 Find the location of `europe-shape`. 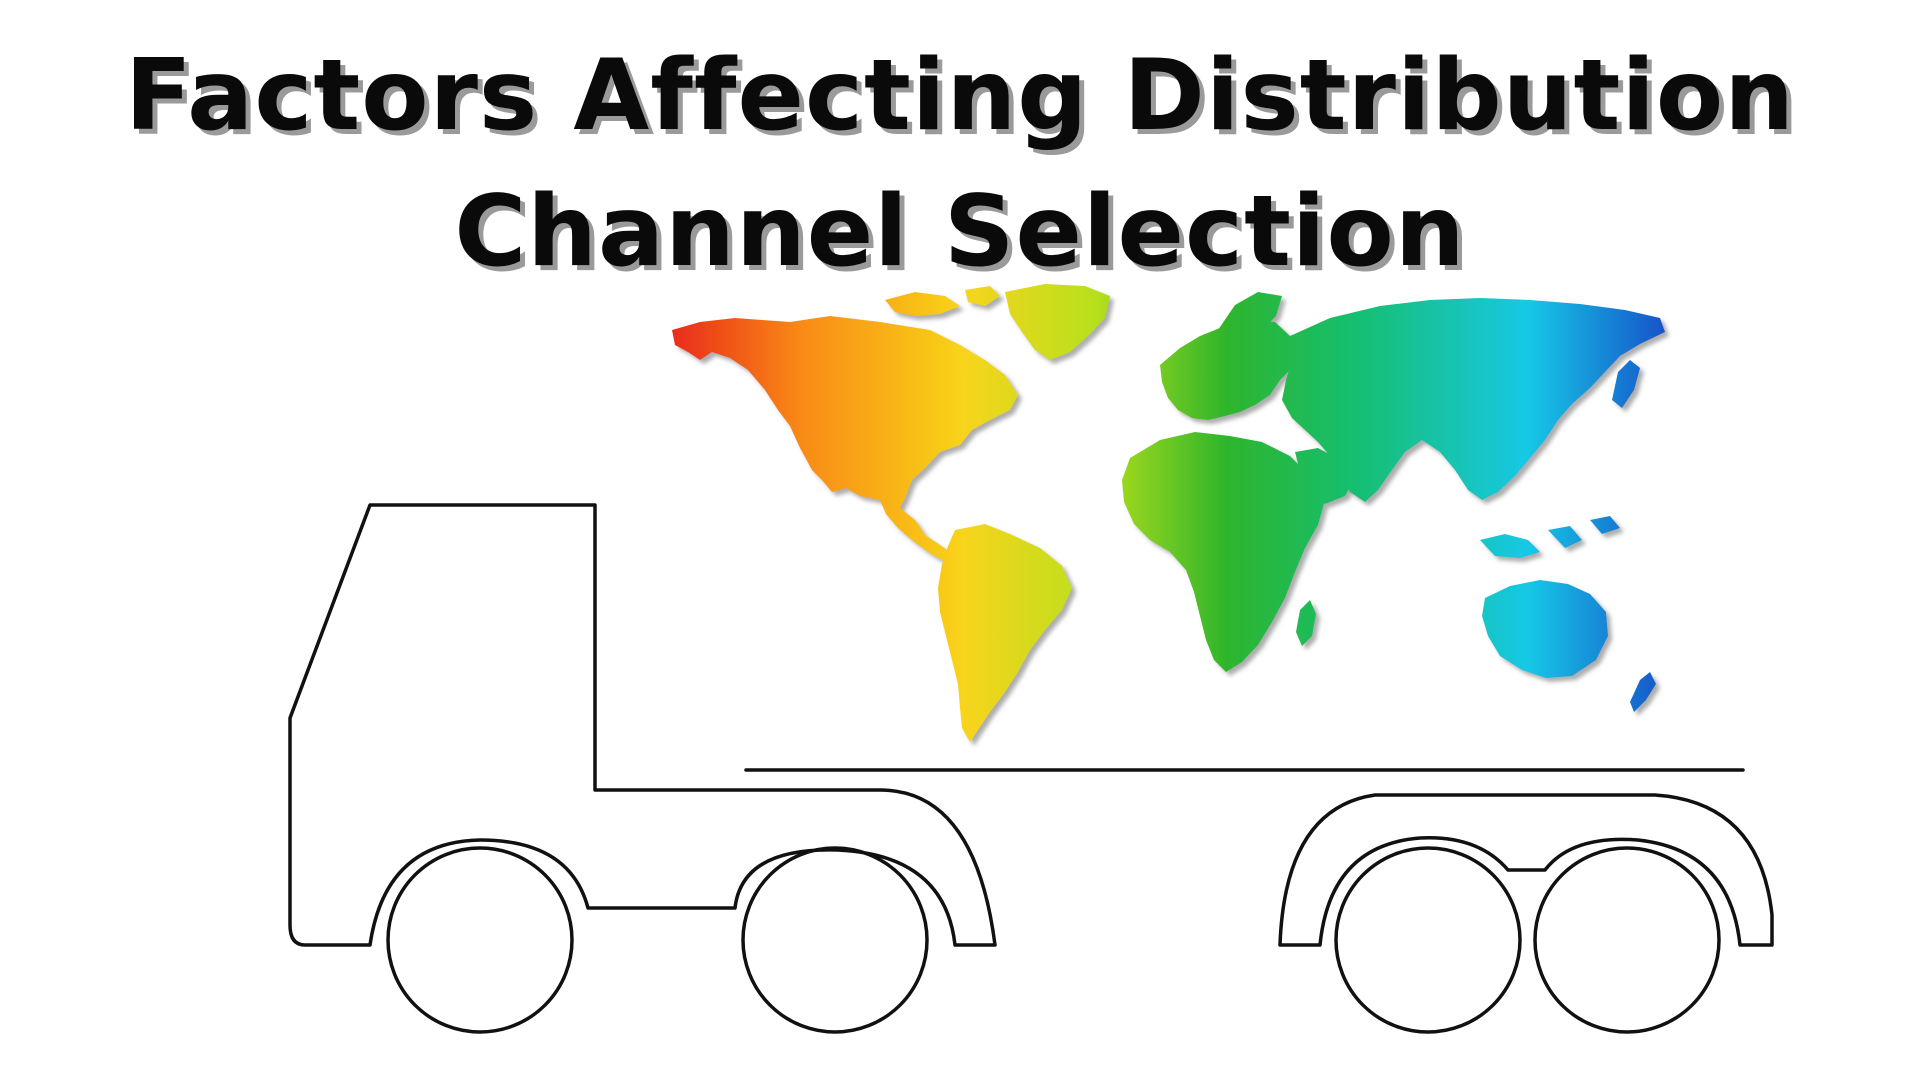

europe-shape is located at coordinates (1230, 370).